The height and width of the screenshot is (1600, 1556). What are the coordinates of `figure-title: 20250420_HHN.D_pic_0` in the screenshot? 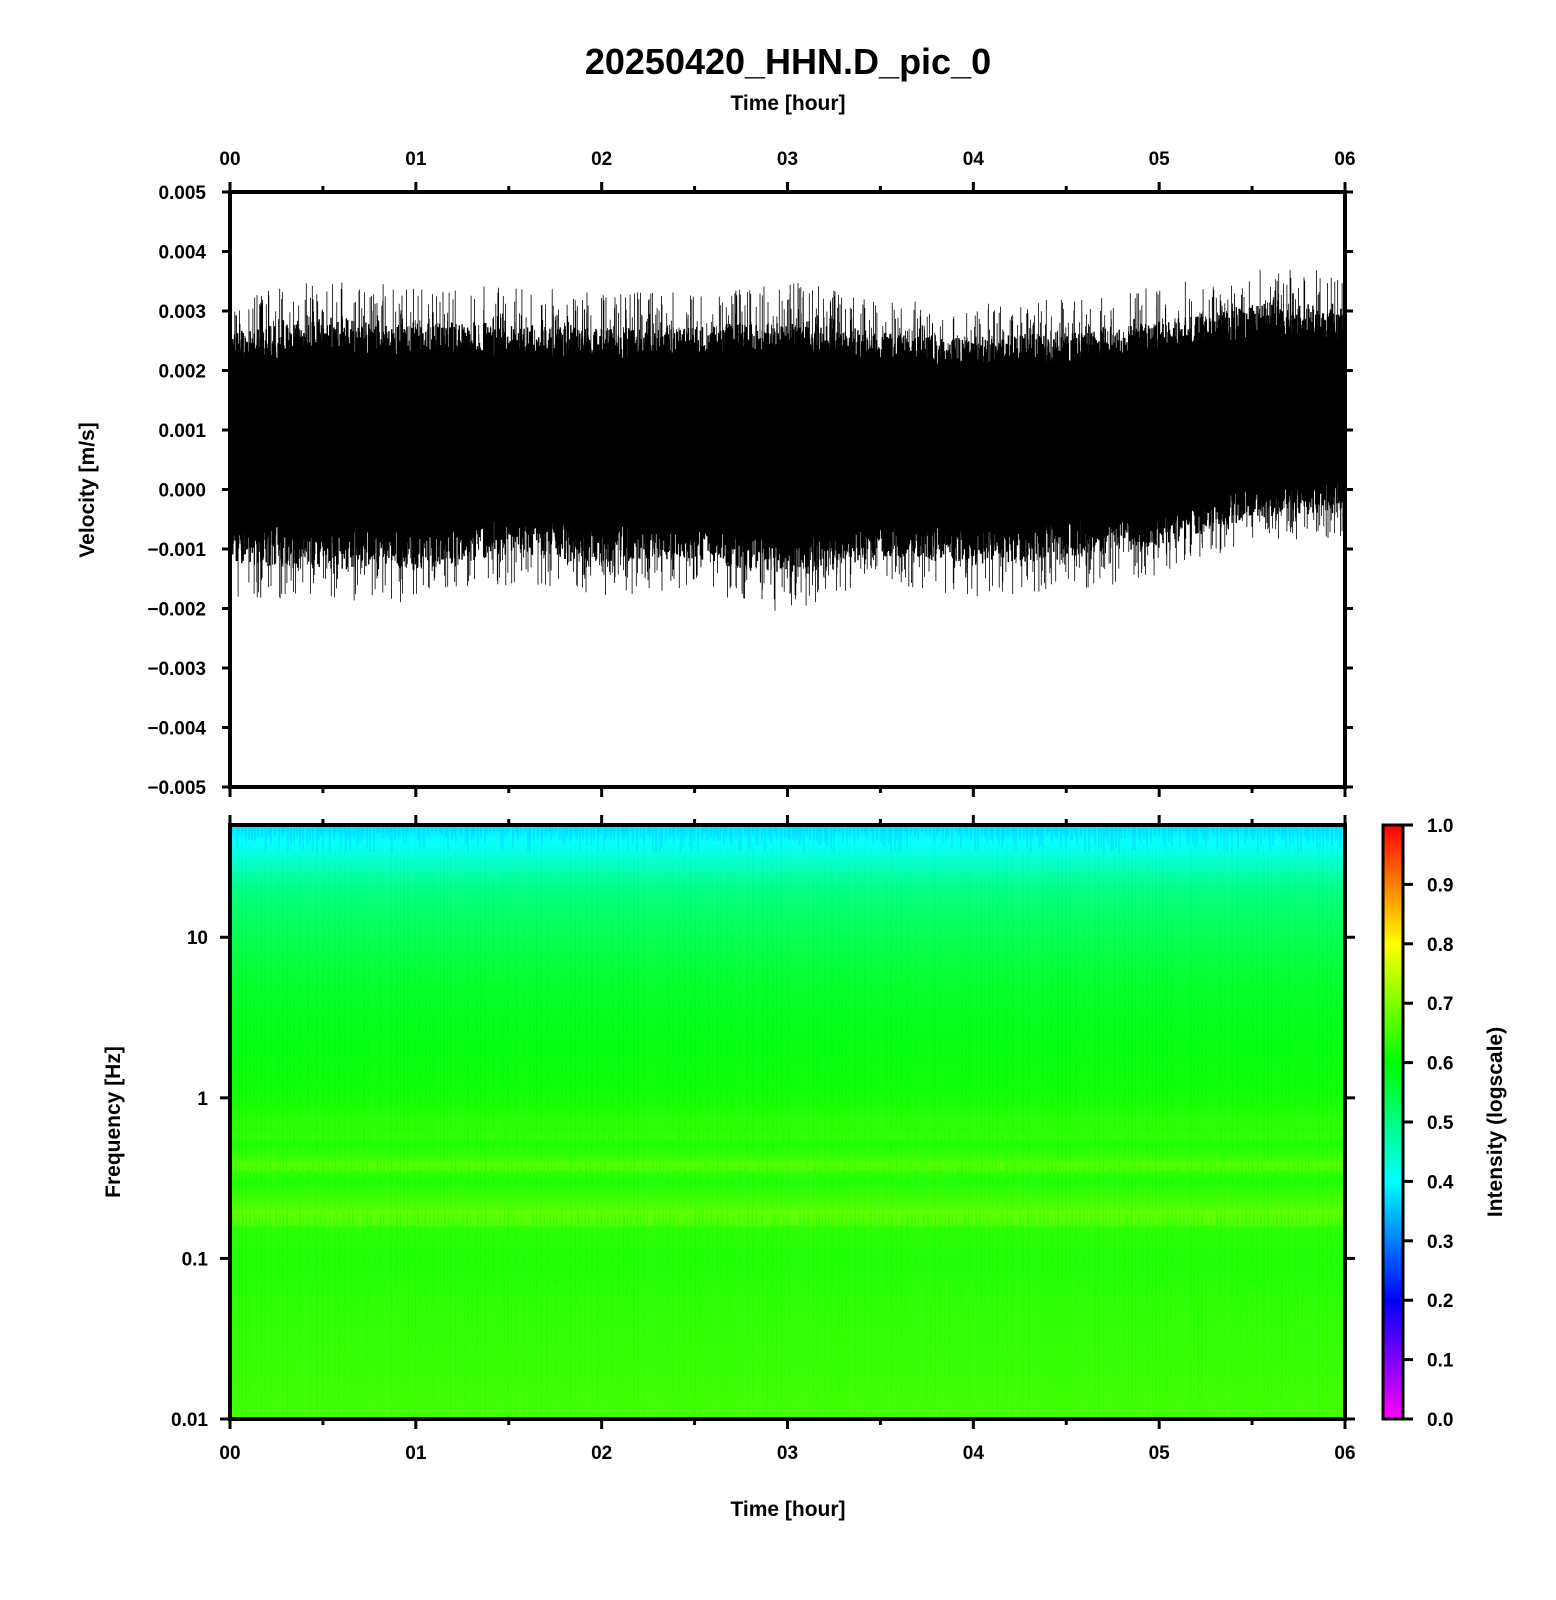 It's located at (788, 61).